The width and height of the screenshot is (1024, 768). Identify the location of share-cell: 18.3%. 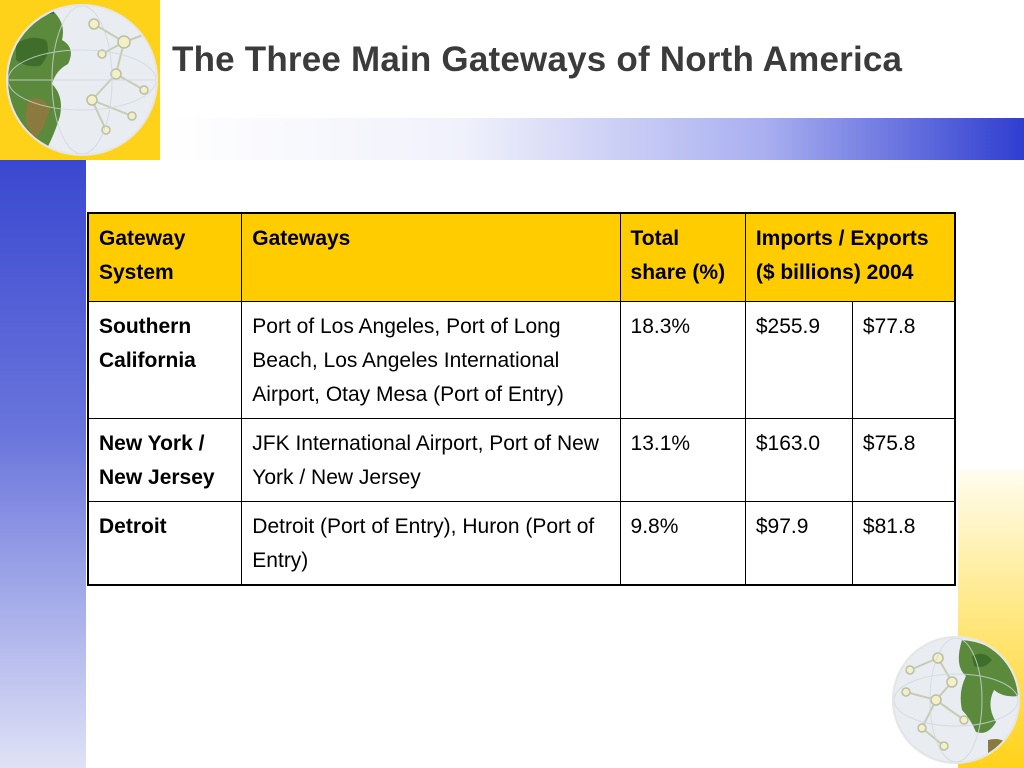
(682, 359).